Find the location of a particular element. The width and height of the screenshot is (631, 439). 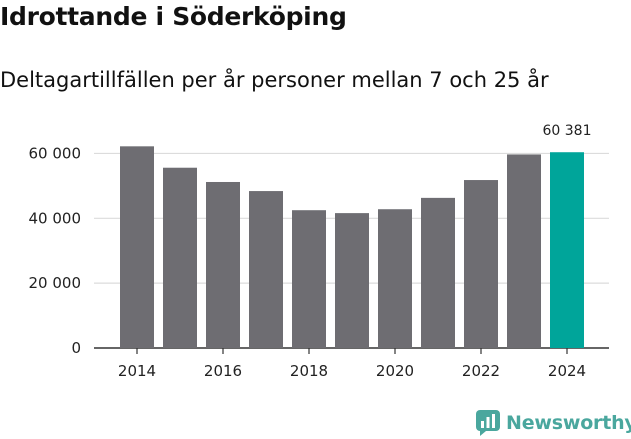

bar-2018 is located at coordinates (309, 279).